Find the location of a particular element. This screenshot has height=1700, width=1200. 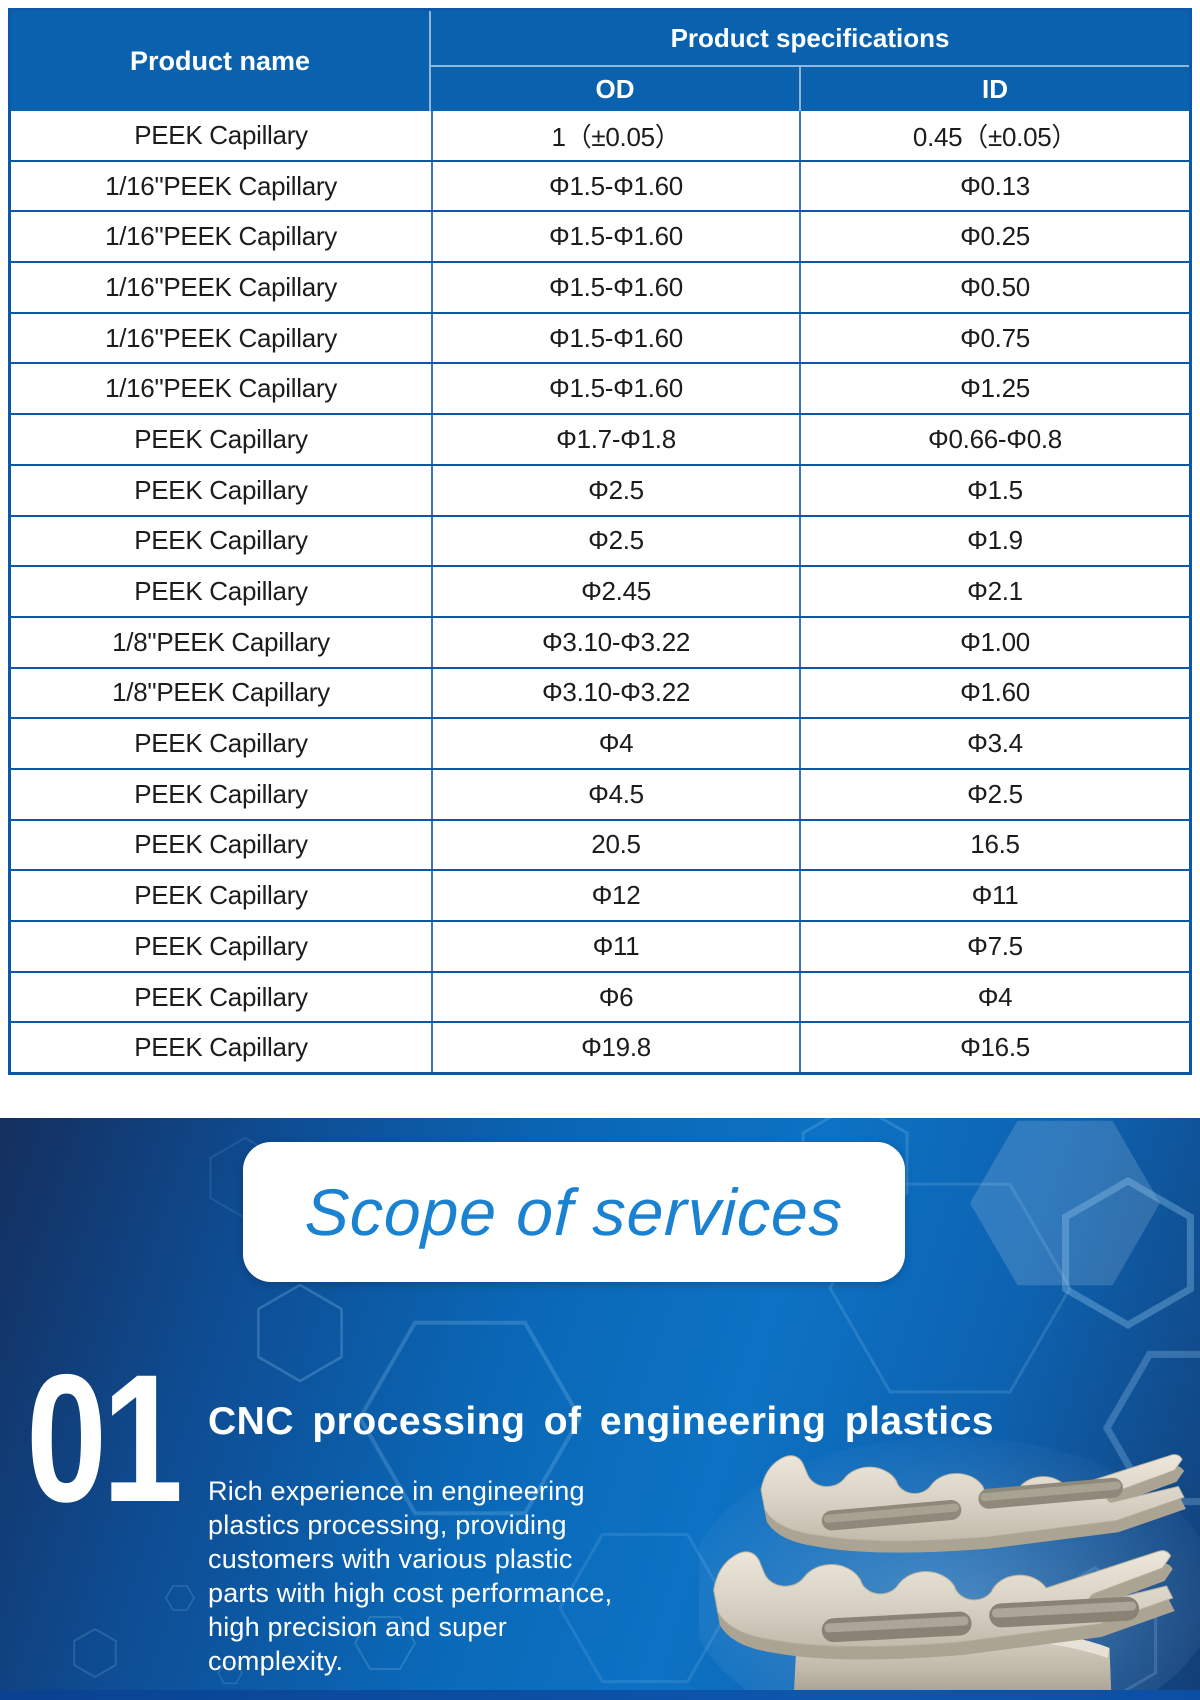

sub-header-row: OD ID is located at coordinates (810, 89).